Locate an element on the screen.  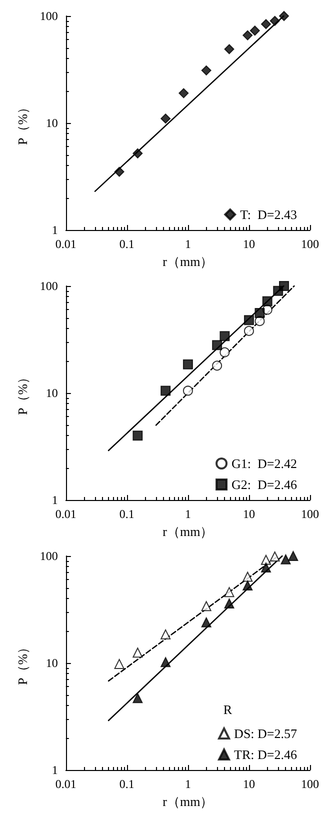
legend-label: DS: D=2.57 is located at coordinates (266, 733).